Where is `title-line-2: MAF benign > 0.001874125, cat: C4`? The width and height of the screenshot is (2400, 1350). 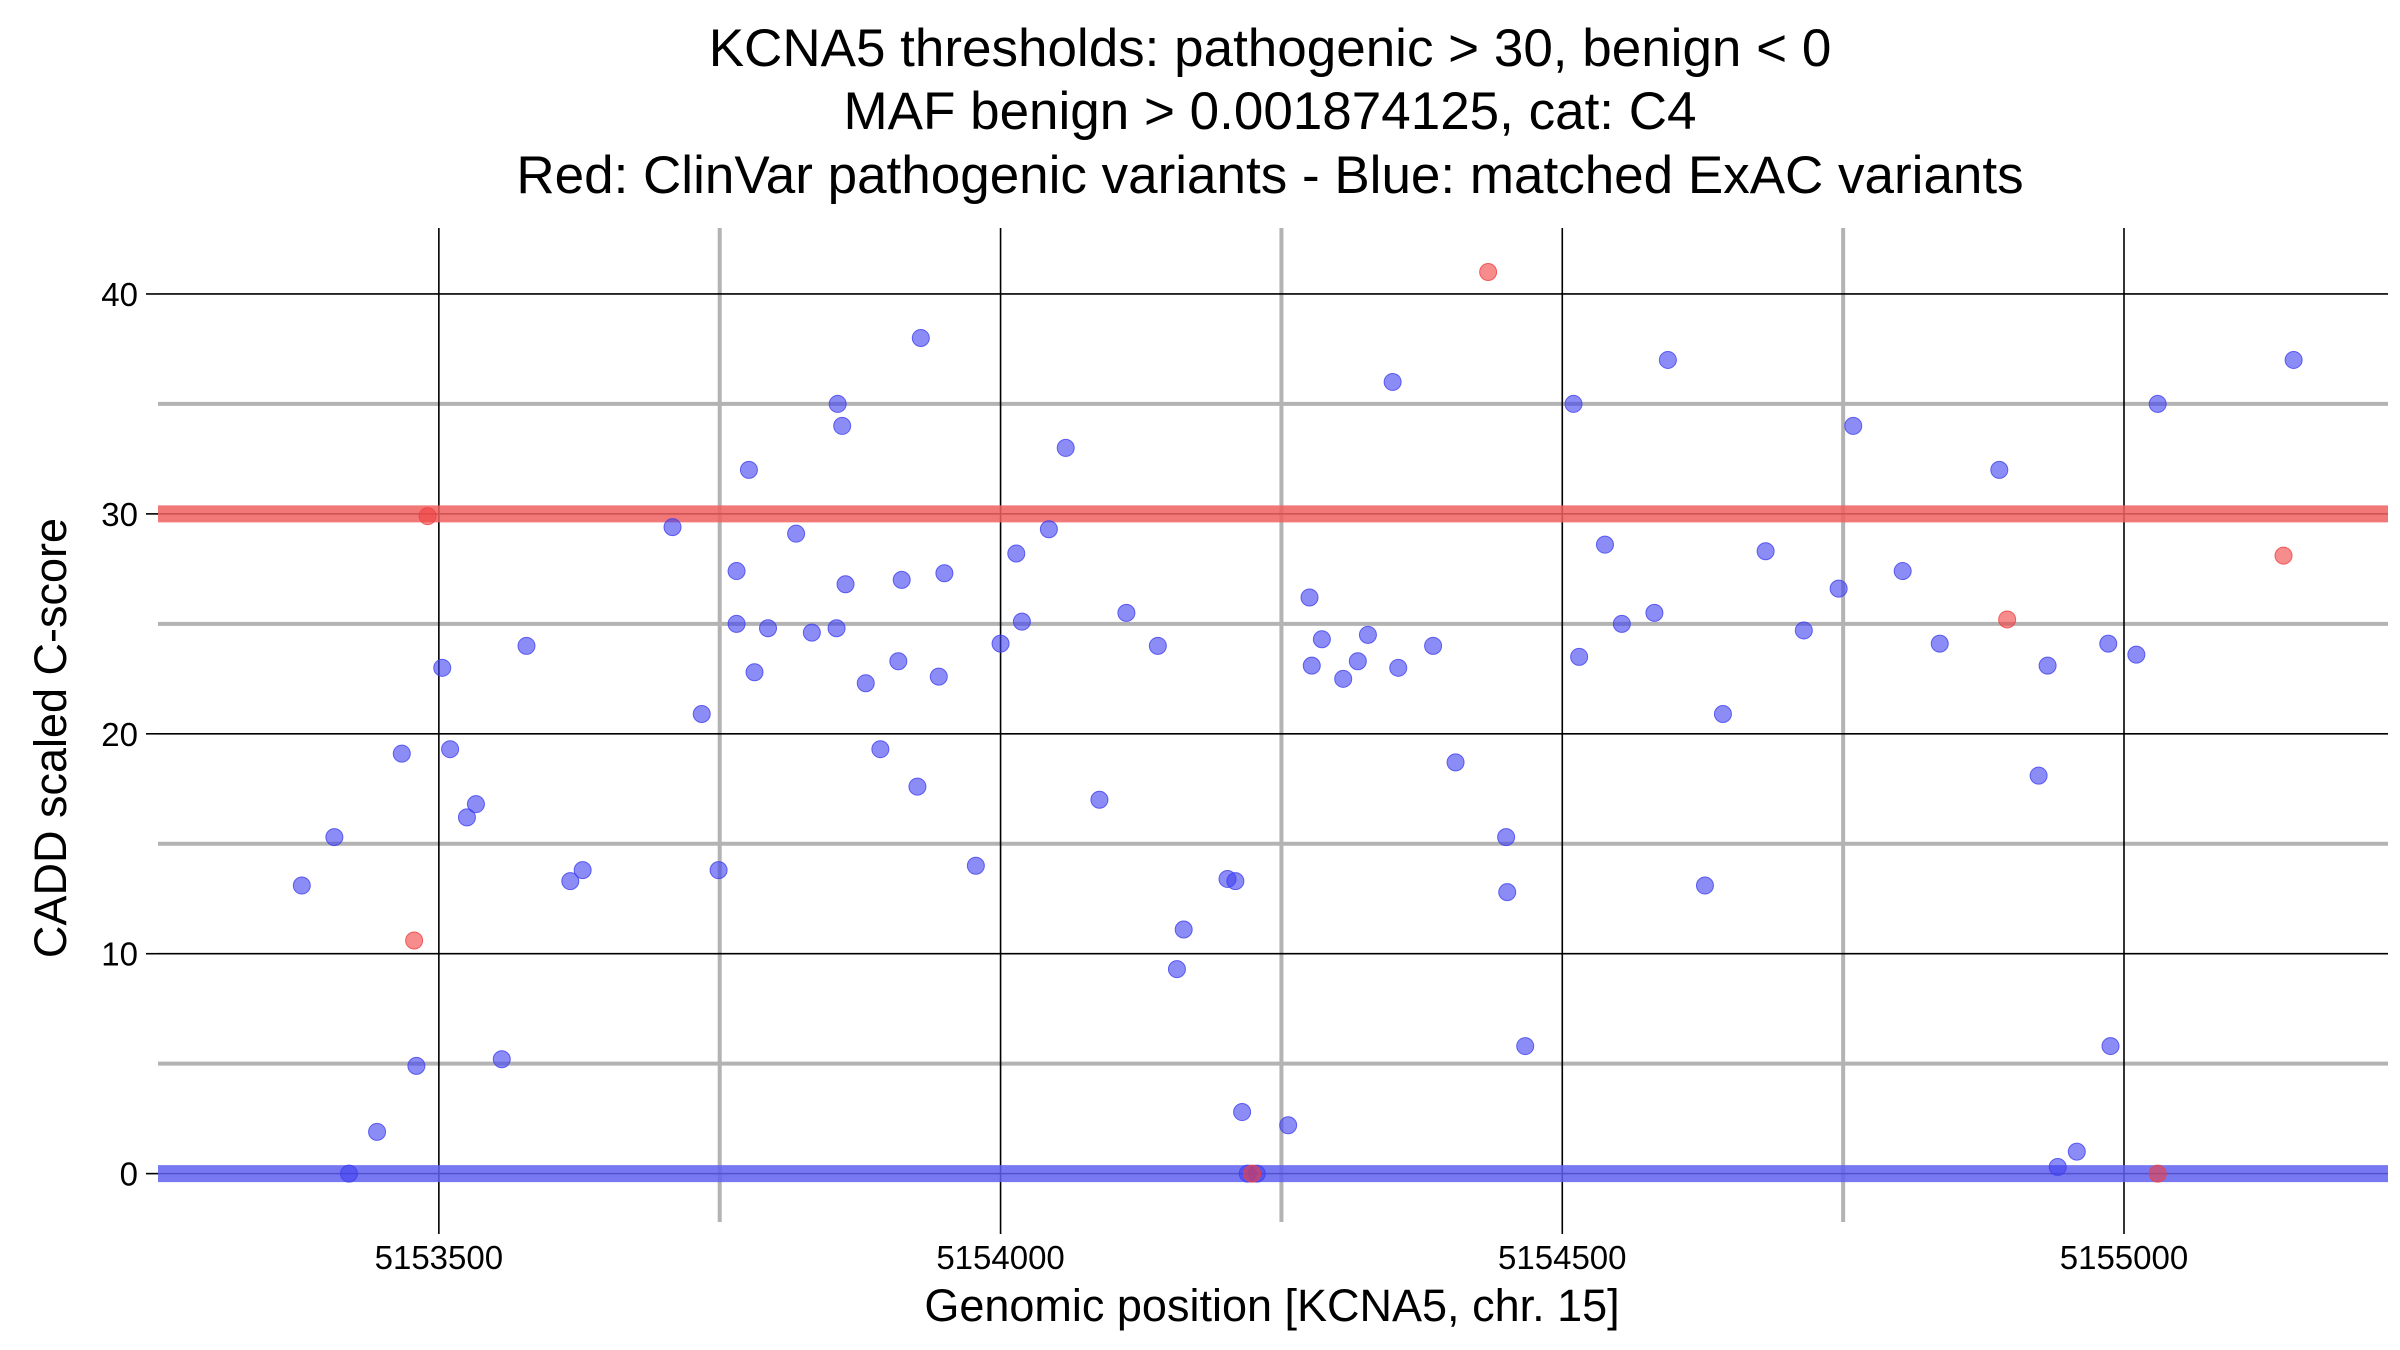
title-line-2: MAF benign > 0.001874125, cat: C4 is located at coordinates (1270, 111).